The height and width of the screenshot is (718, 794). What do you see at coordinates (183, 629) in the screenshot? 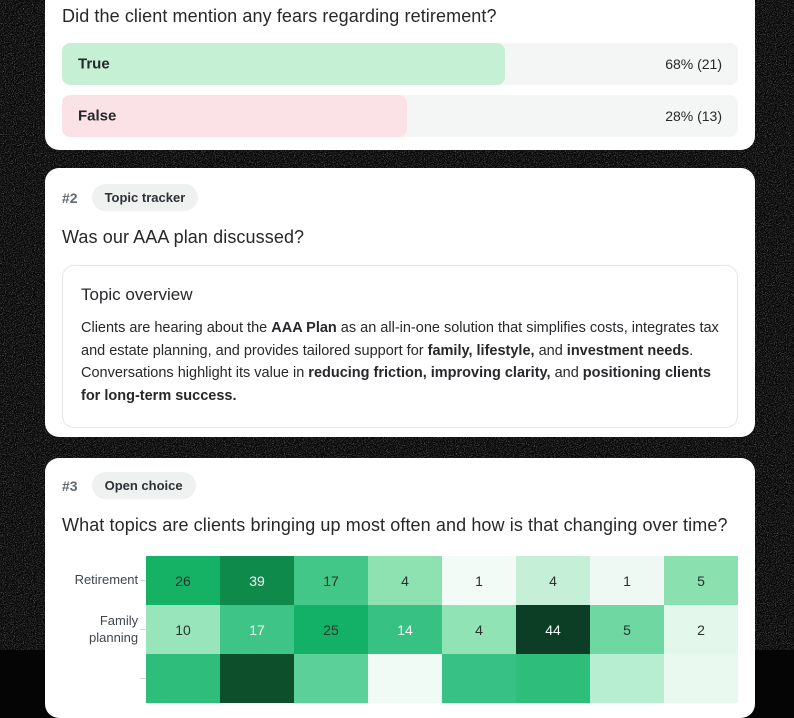
I see `heatmap-cell: 10` at bounding box center [183, 629].